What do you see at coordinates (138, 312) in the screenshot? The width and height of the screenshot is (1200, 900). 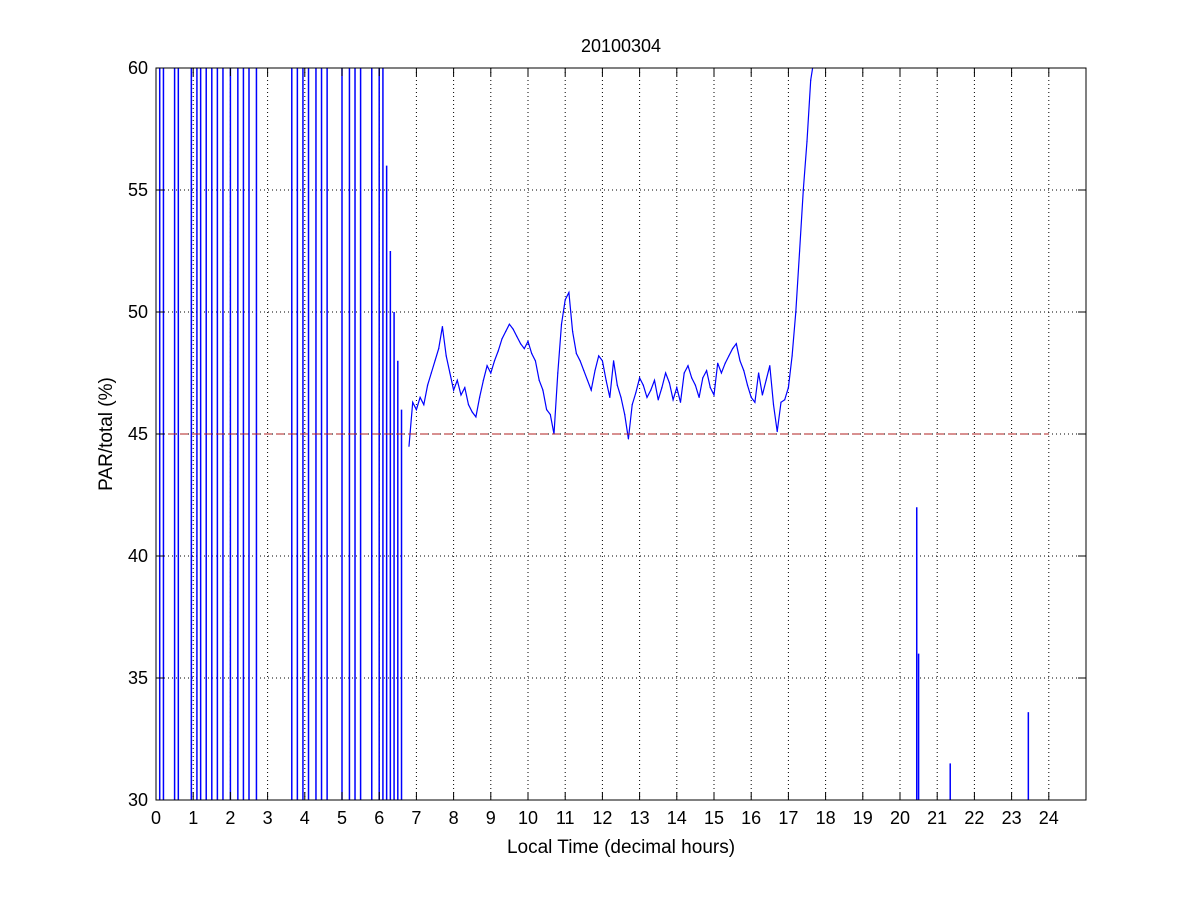 I see `y-tick-label: 50` at bounding box center [138, 312].